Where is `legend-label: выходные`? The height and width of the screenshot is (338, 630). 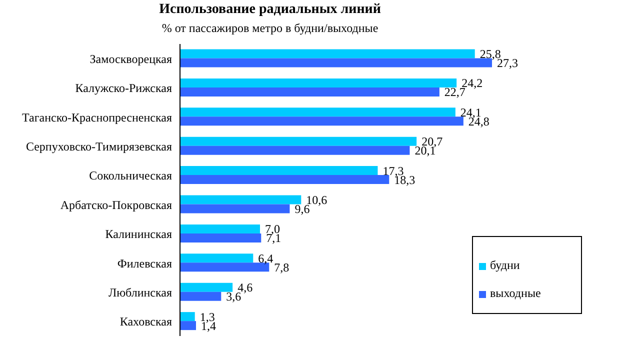 legend-label: выходные is located at coordinates (515, 293).